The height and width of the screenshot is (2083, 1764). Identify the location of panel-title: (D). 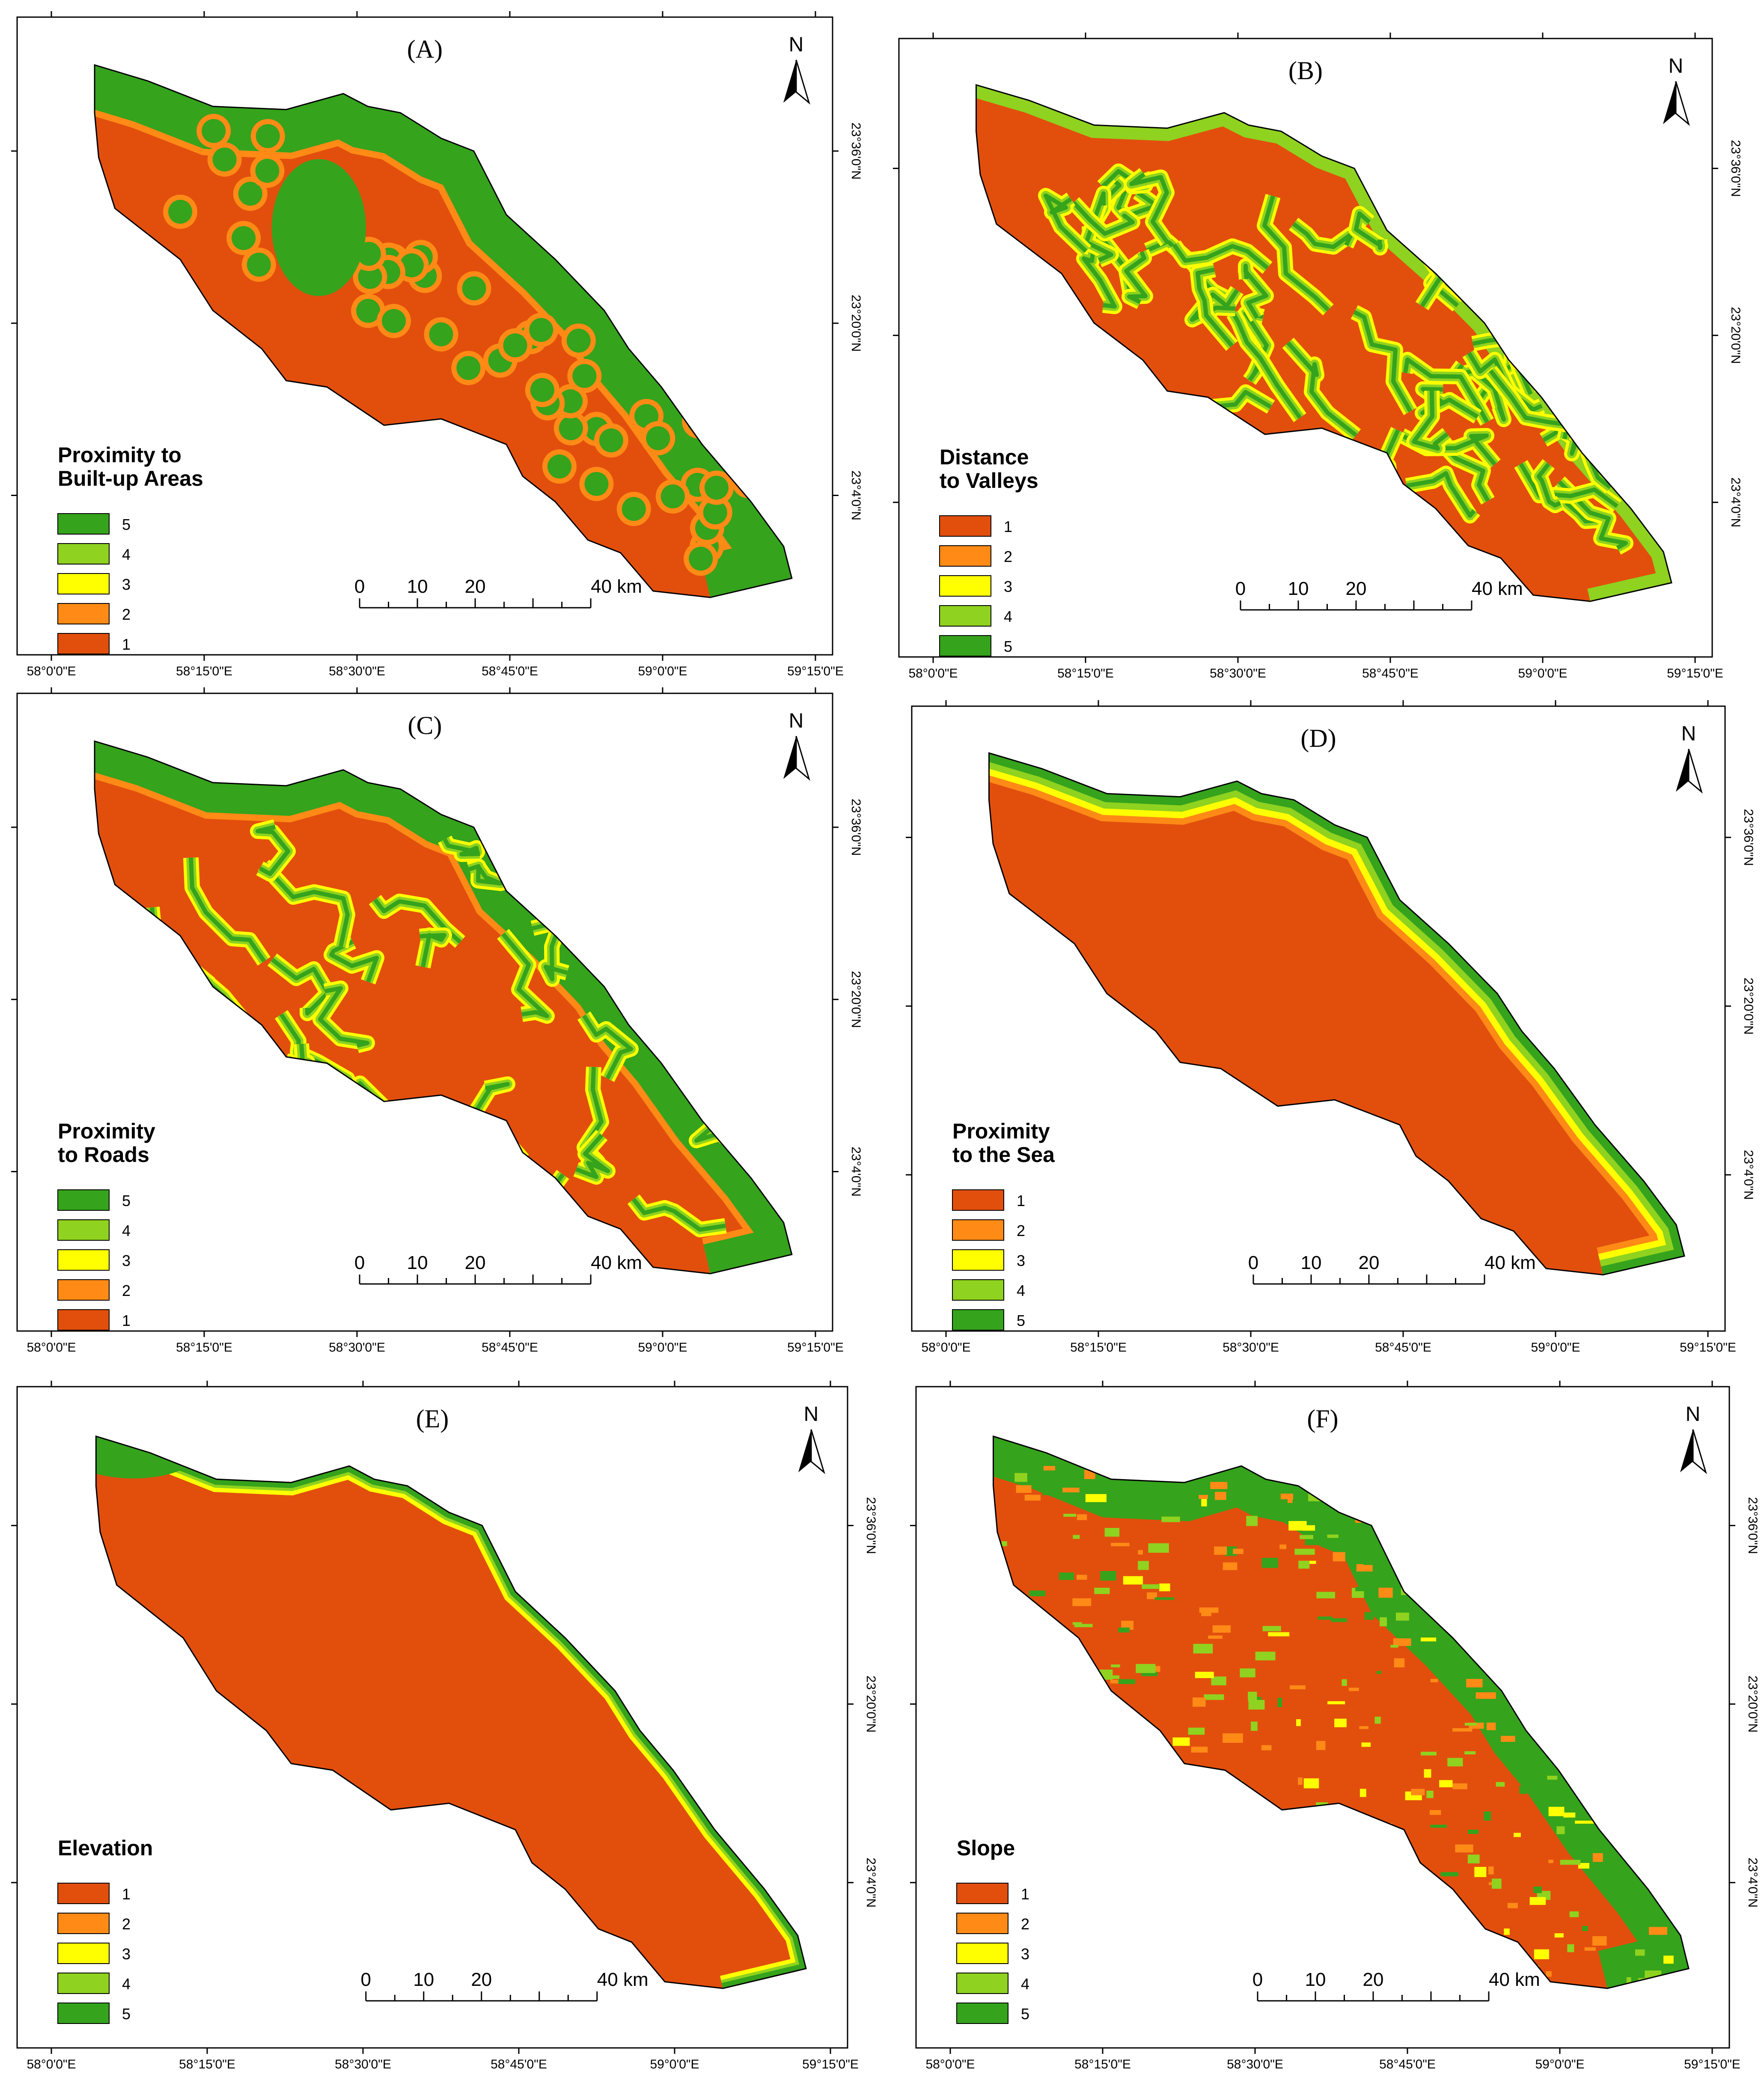
(1318, 738).